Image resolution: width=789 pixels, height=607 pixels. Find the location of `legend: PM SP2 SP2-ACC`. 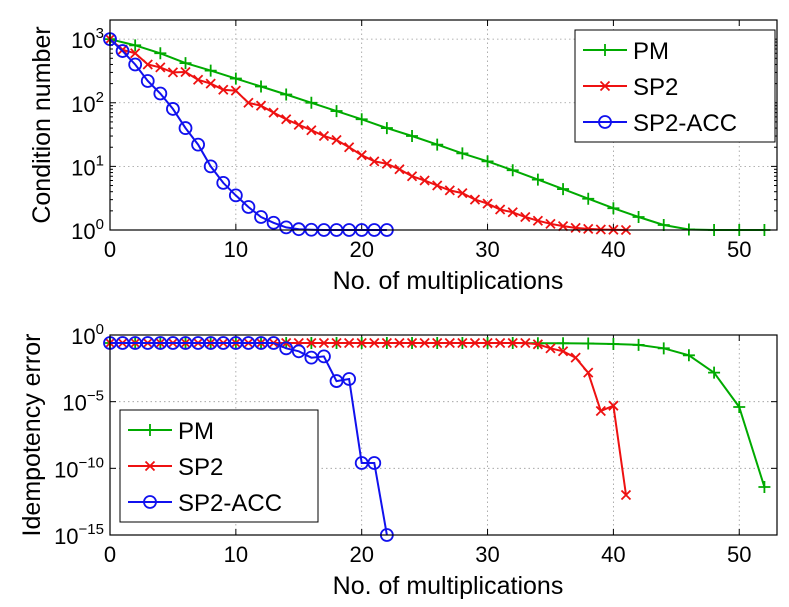

legend: PM SP2 SP2-ACC is located at coordinates (219, 466).